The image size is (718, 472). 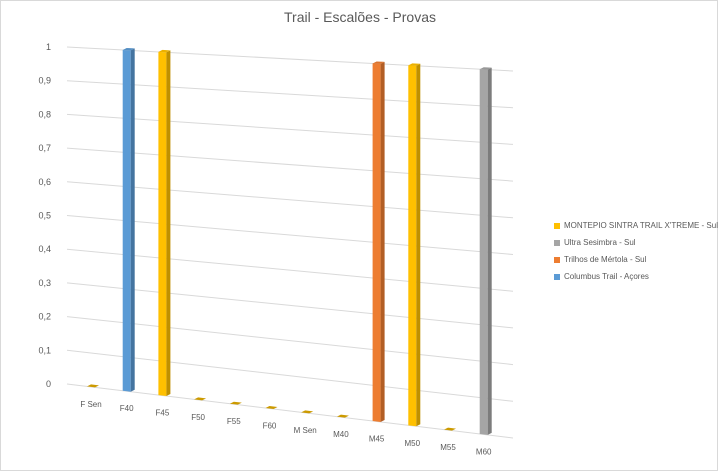 I want to click on legend-label: MONTEPIO SINTRA TRAIL X'TREME - Sul, so click(x=641, y=225).